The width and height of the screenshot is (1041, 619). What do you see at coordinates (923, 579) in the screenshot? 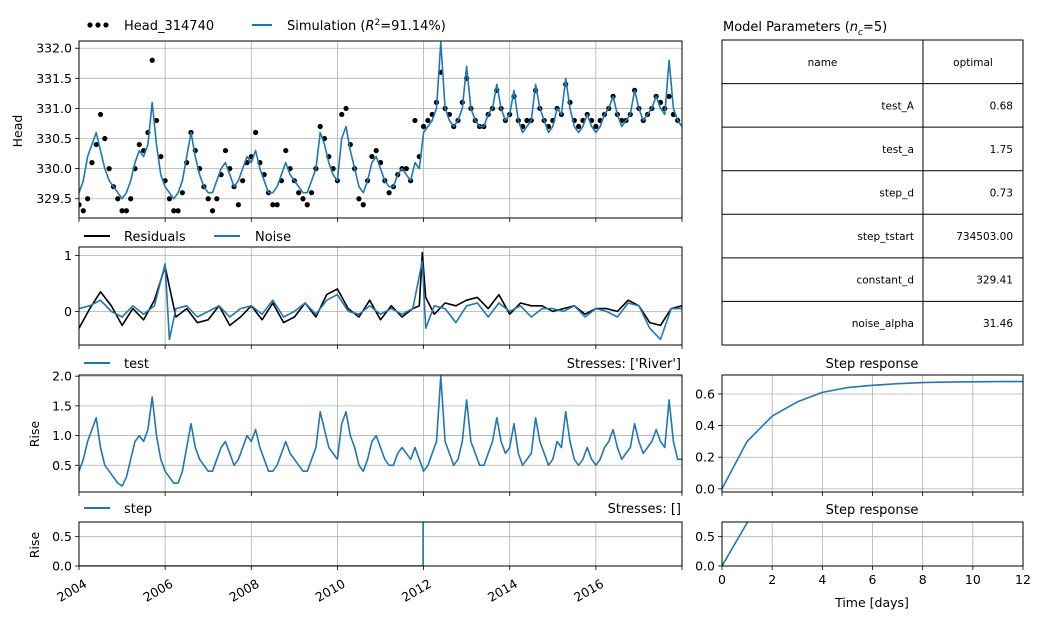
I see `x-tick-label: 8` at bounding box center [923, 579].